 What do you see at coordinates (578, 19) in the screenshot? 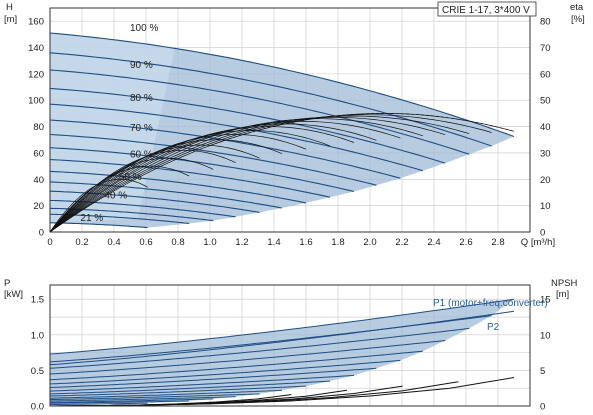
I see `y-right-unit: [%]` at bounding box center [578, 19].